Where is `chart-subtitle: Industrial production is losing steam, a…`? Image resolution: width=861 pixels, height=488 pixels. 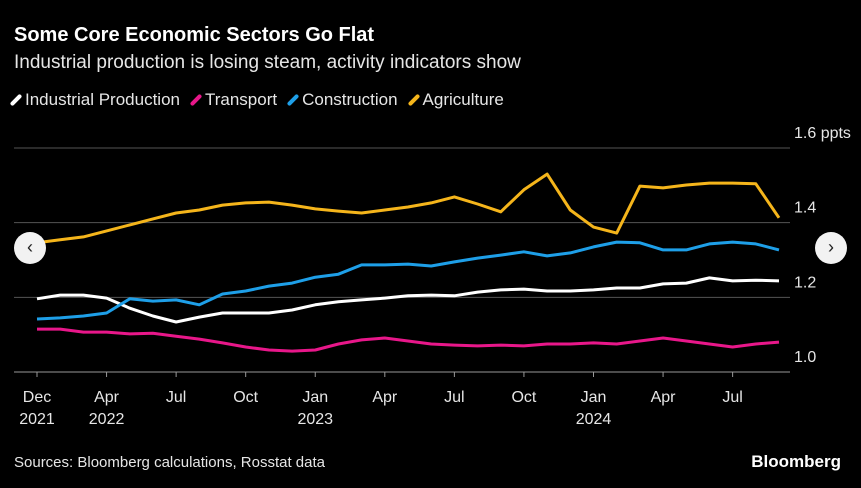 chart-subtitle: Industrial production is losing steam, a… is located at coordinates (267, 62).